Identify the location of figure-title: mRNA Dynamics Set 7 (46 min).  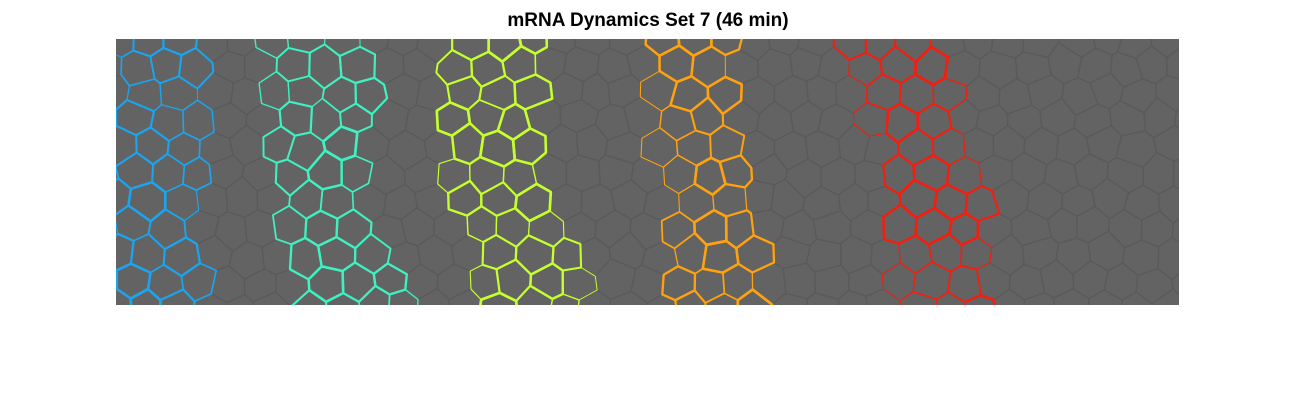
(648, 20).